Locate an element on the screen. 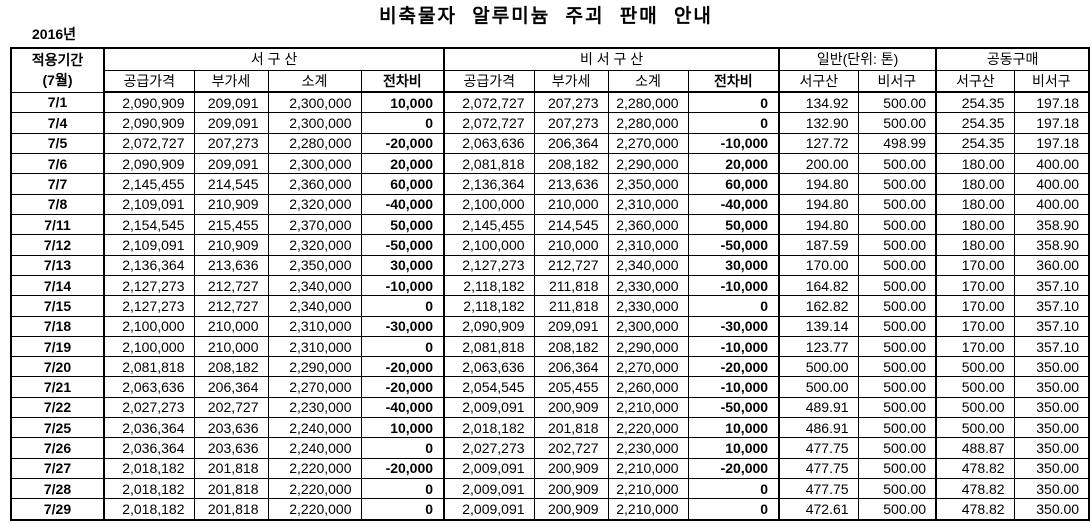 The image size is (1092, 523). west-vat-cell: 202,727 is located at coordinates (231, 407).